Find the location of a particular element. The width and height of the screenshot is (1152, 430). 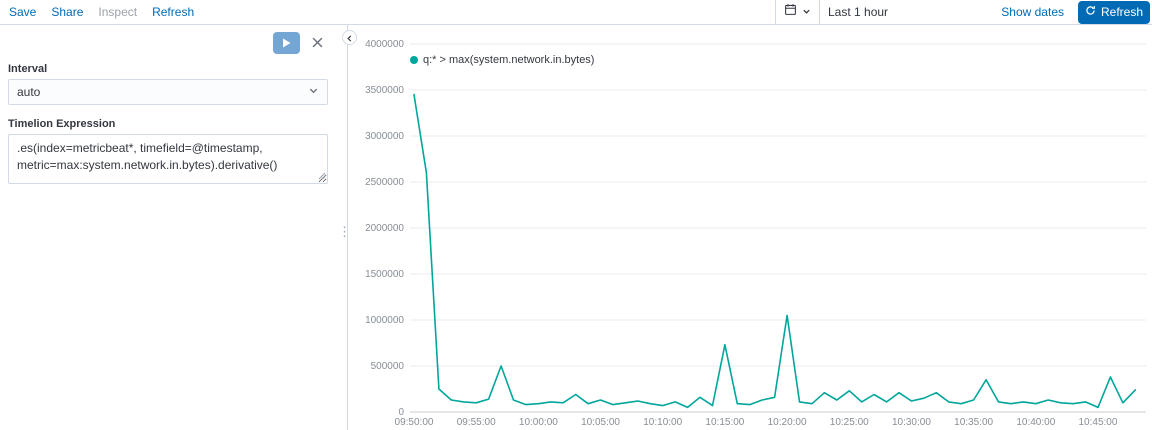

editor-toolbar is located at coordinates (168, 43).